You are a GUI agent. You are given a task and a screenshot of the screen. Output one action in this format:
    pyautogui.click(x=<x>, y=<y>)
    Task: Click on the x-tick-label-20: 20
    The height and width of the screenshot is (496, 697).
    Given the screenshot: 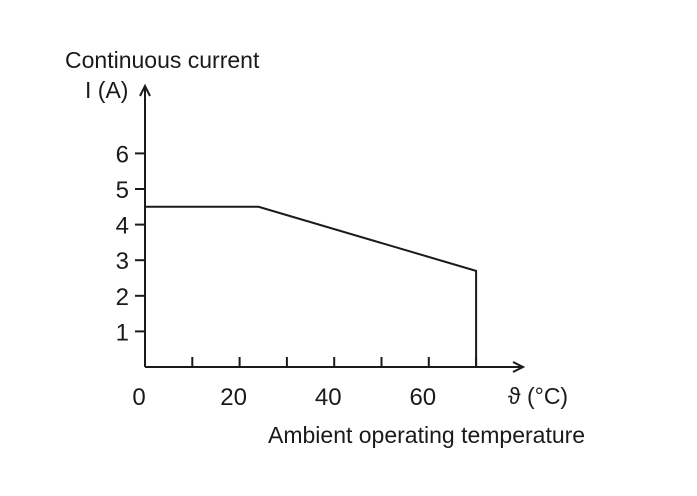 What is the action you would take?
    pyautogui.click(x=233, y=397)
    